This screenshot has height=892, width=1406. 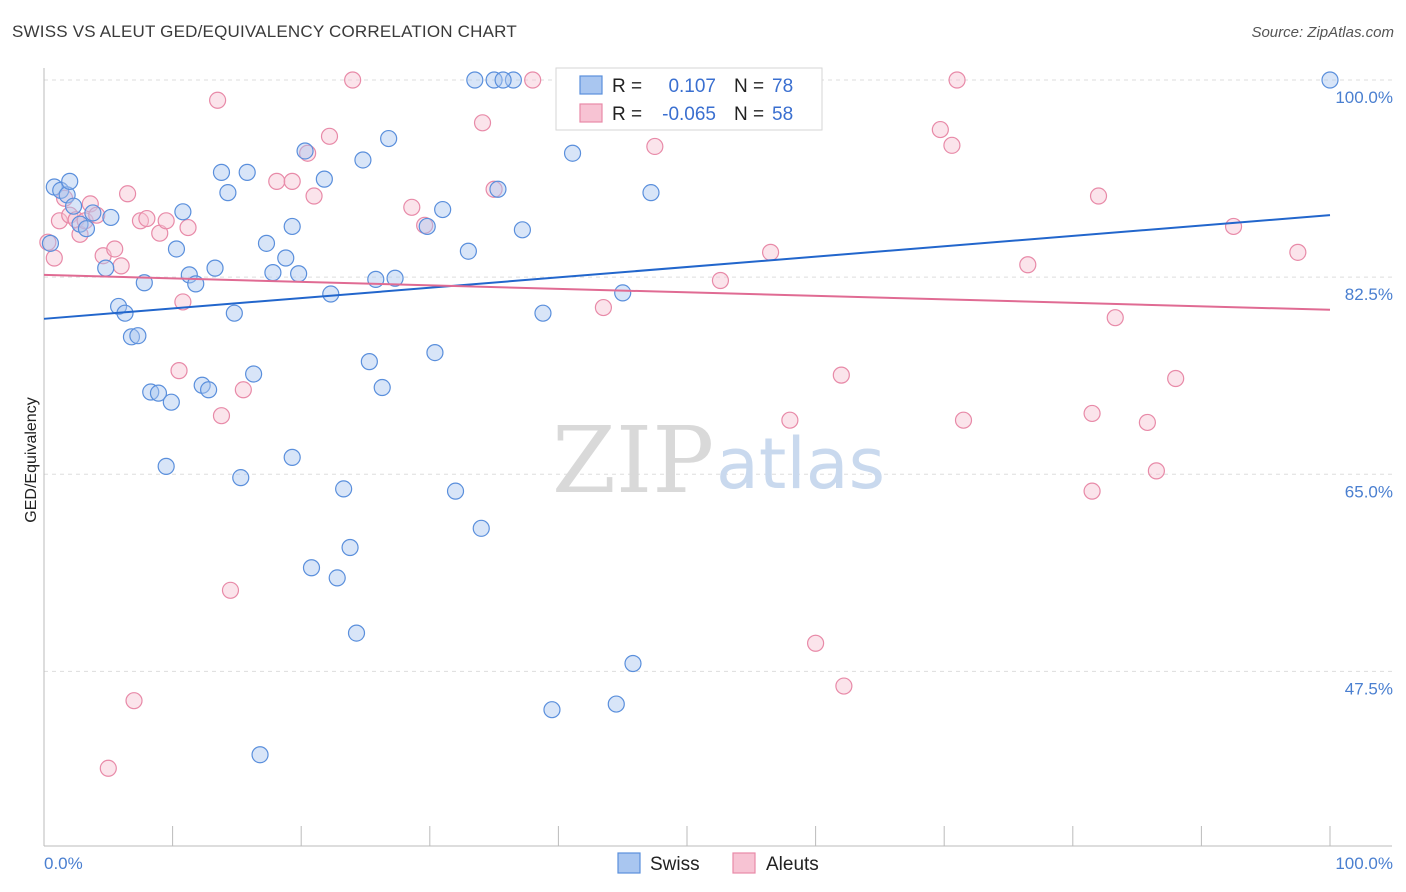 What do you see at coordinates (718, 863) in the screenshot?
I see `legend-bottom: Swiss Aleuts` at bounding box center [718, 863].